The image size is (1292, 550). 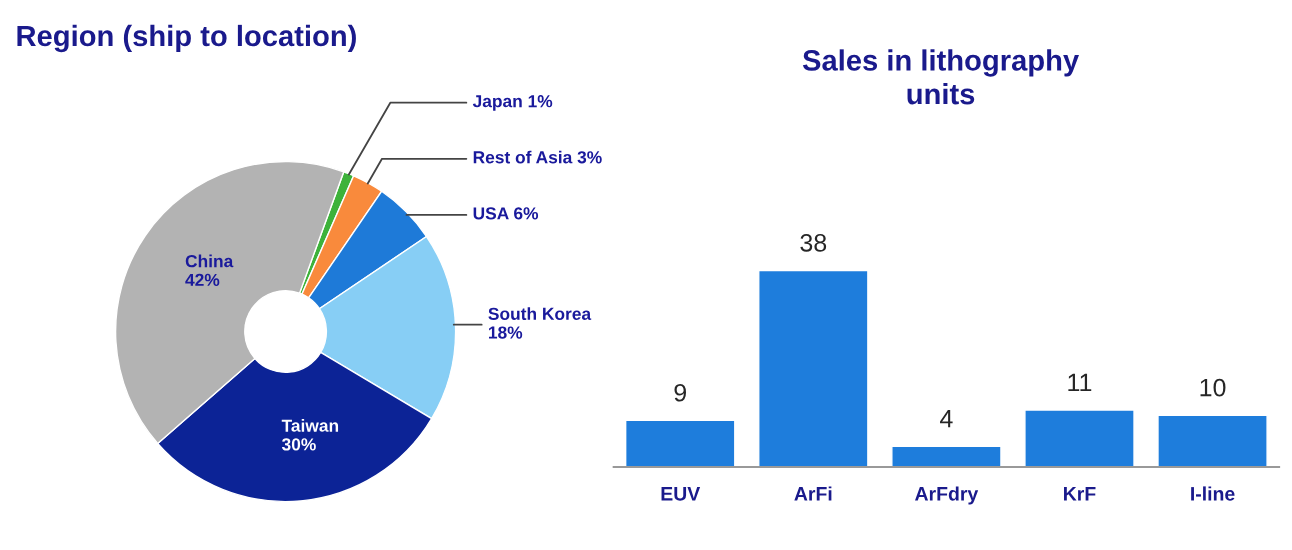 I want to click on data-label: 42%, so click(x=202, y=279).